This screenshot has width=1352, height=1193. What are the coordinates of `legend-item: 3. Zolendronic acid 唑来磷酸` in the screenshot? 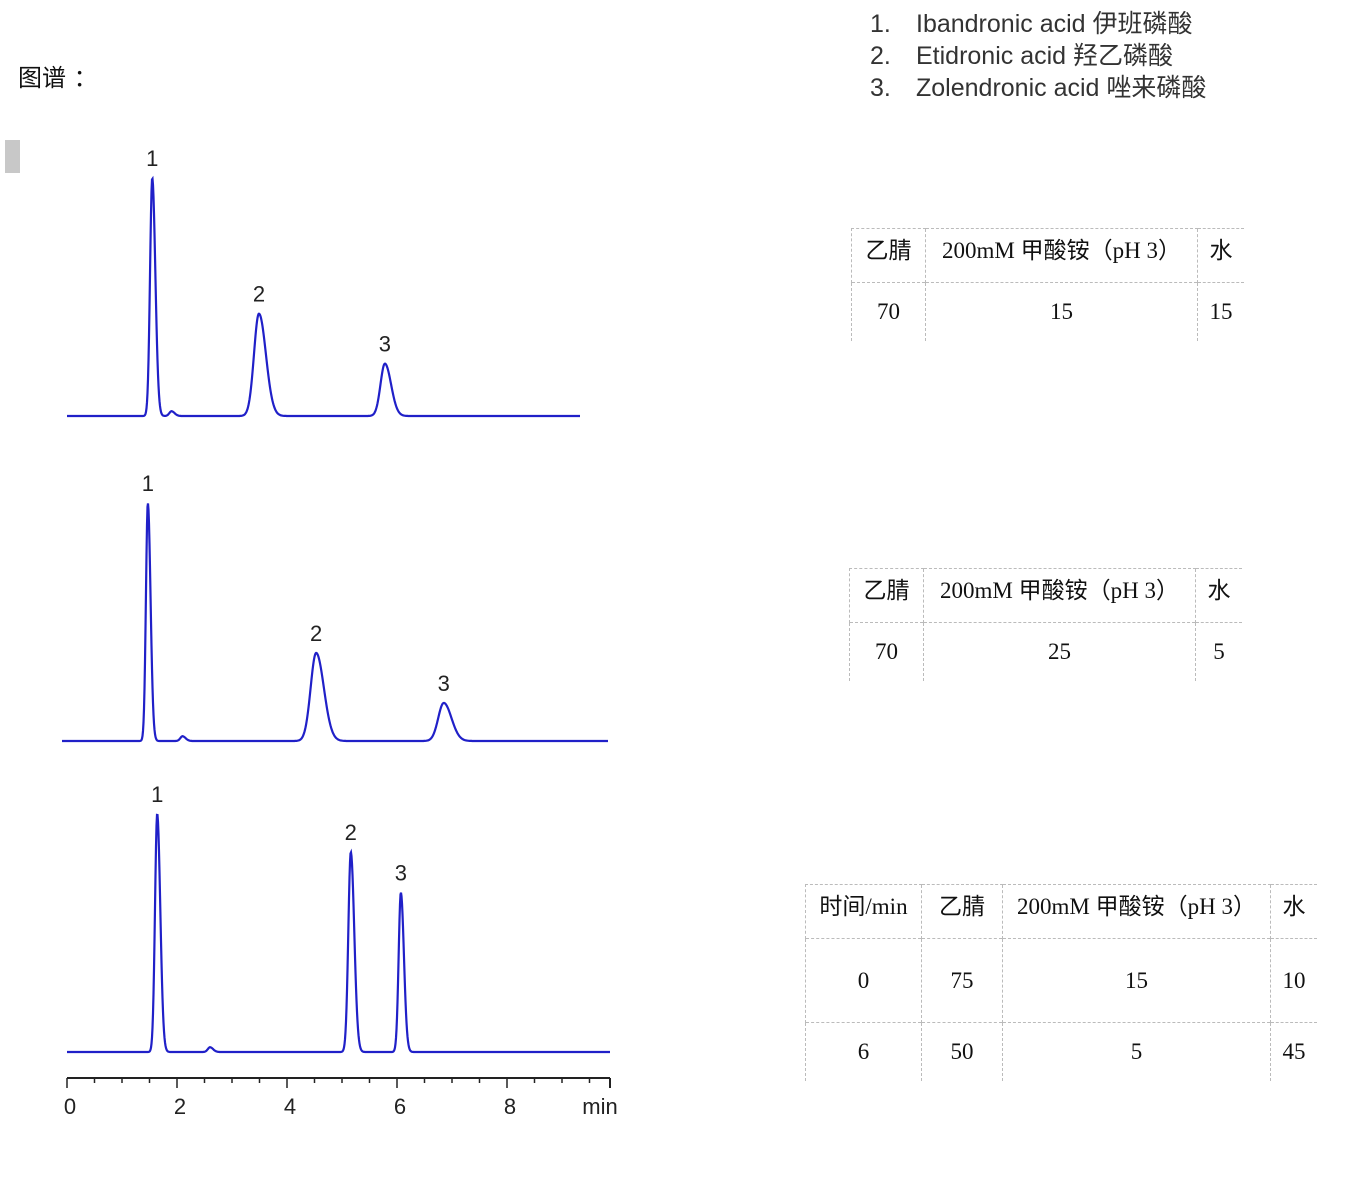 It's located at (1038, 88).